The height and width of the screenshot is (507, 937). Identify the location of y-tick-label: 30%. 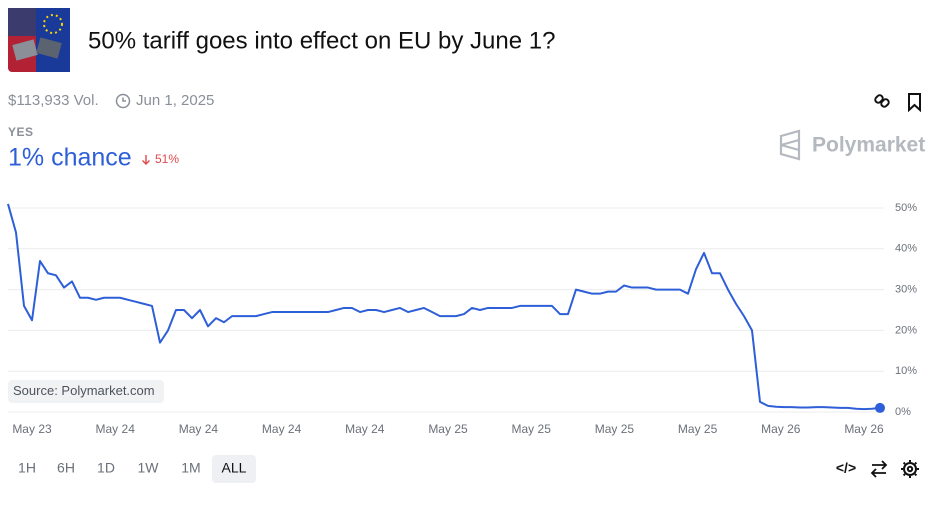
(906, 290).